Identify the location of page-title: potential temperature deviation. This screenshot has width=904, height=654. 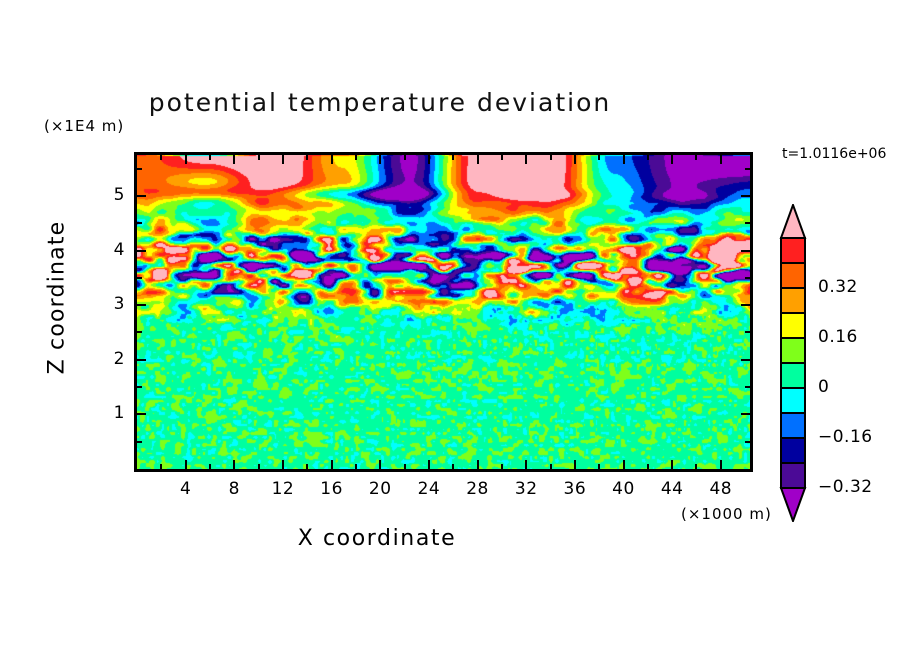
(380, 102).